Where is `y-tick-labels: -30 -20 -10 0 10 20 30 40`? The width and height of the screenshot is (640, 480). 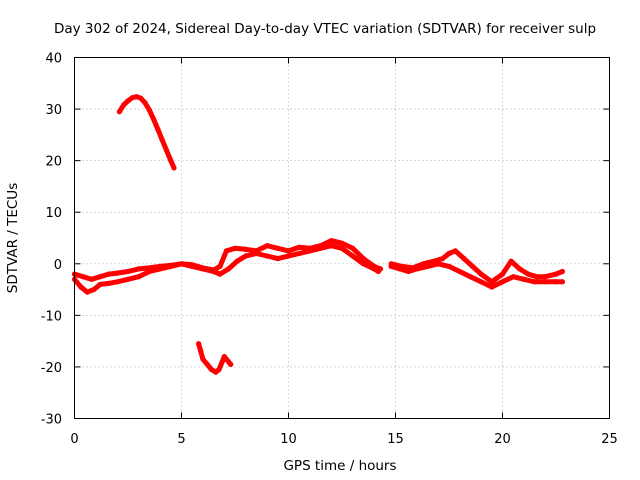
y-tick-labels: -30 -20 -10 0 10 20 30 40 is located at coordinates (51, 240).